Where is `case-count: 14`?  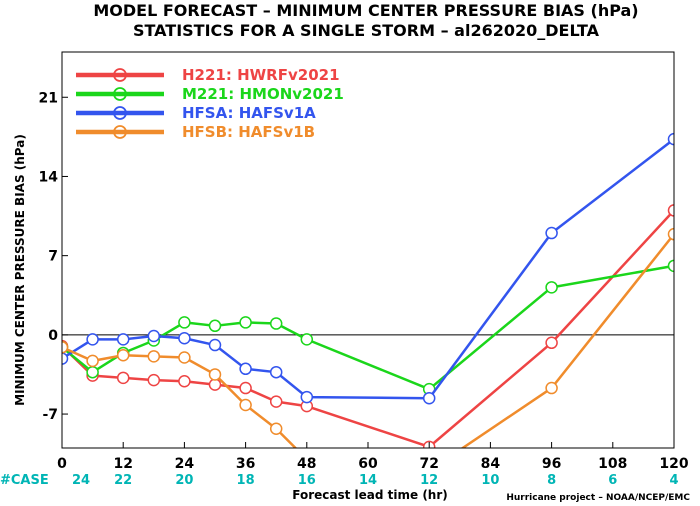
case-count: 14 is located at coordinates (368, 480).